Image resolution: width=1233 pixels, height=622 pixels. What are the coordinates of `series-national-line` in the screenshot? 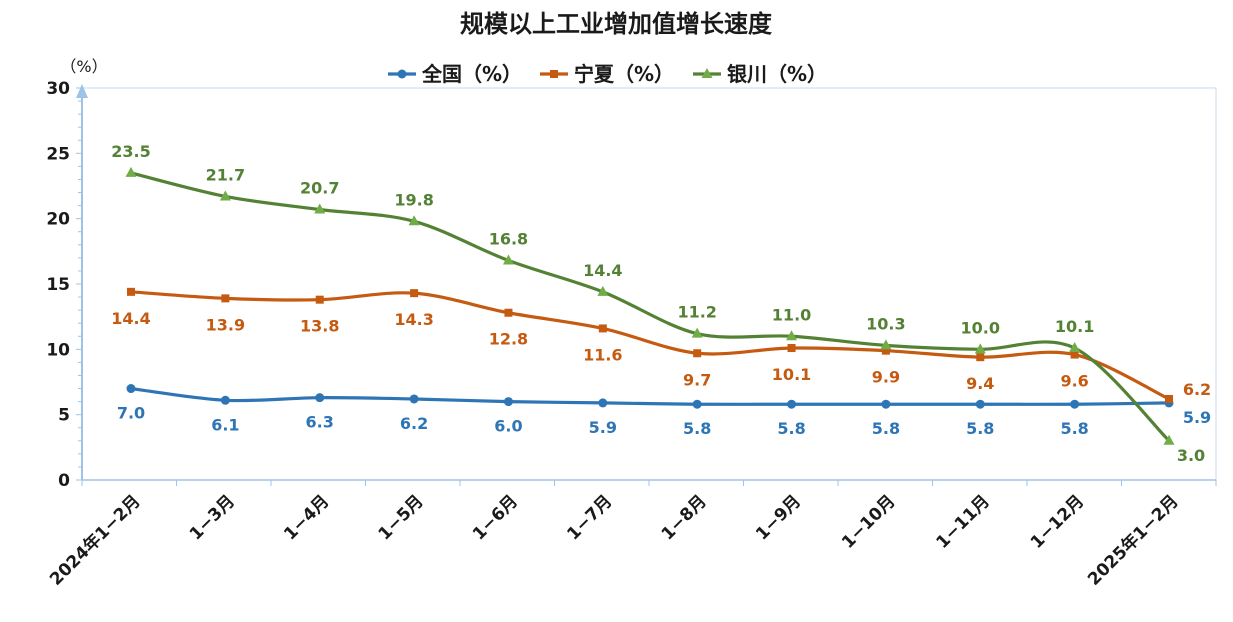 It's located at (650, 396).